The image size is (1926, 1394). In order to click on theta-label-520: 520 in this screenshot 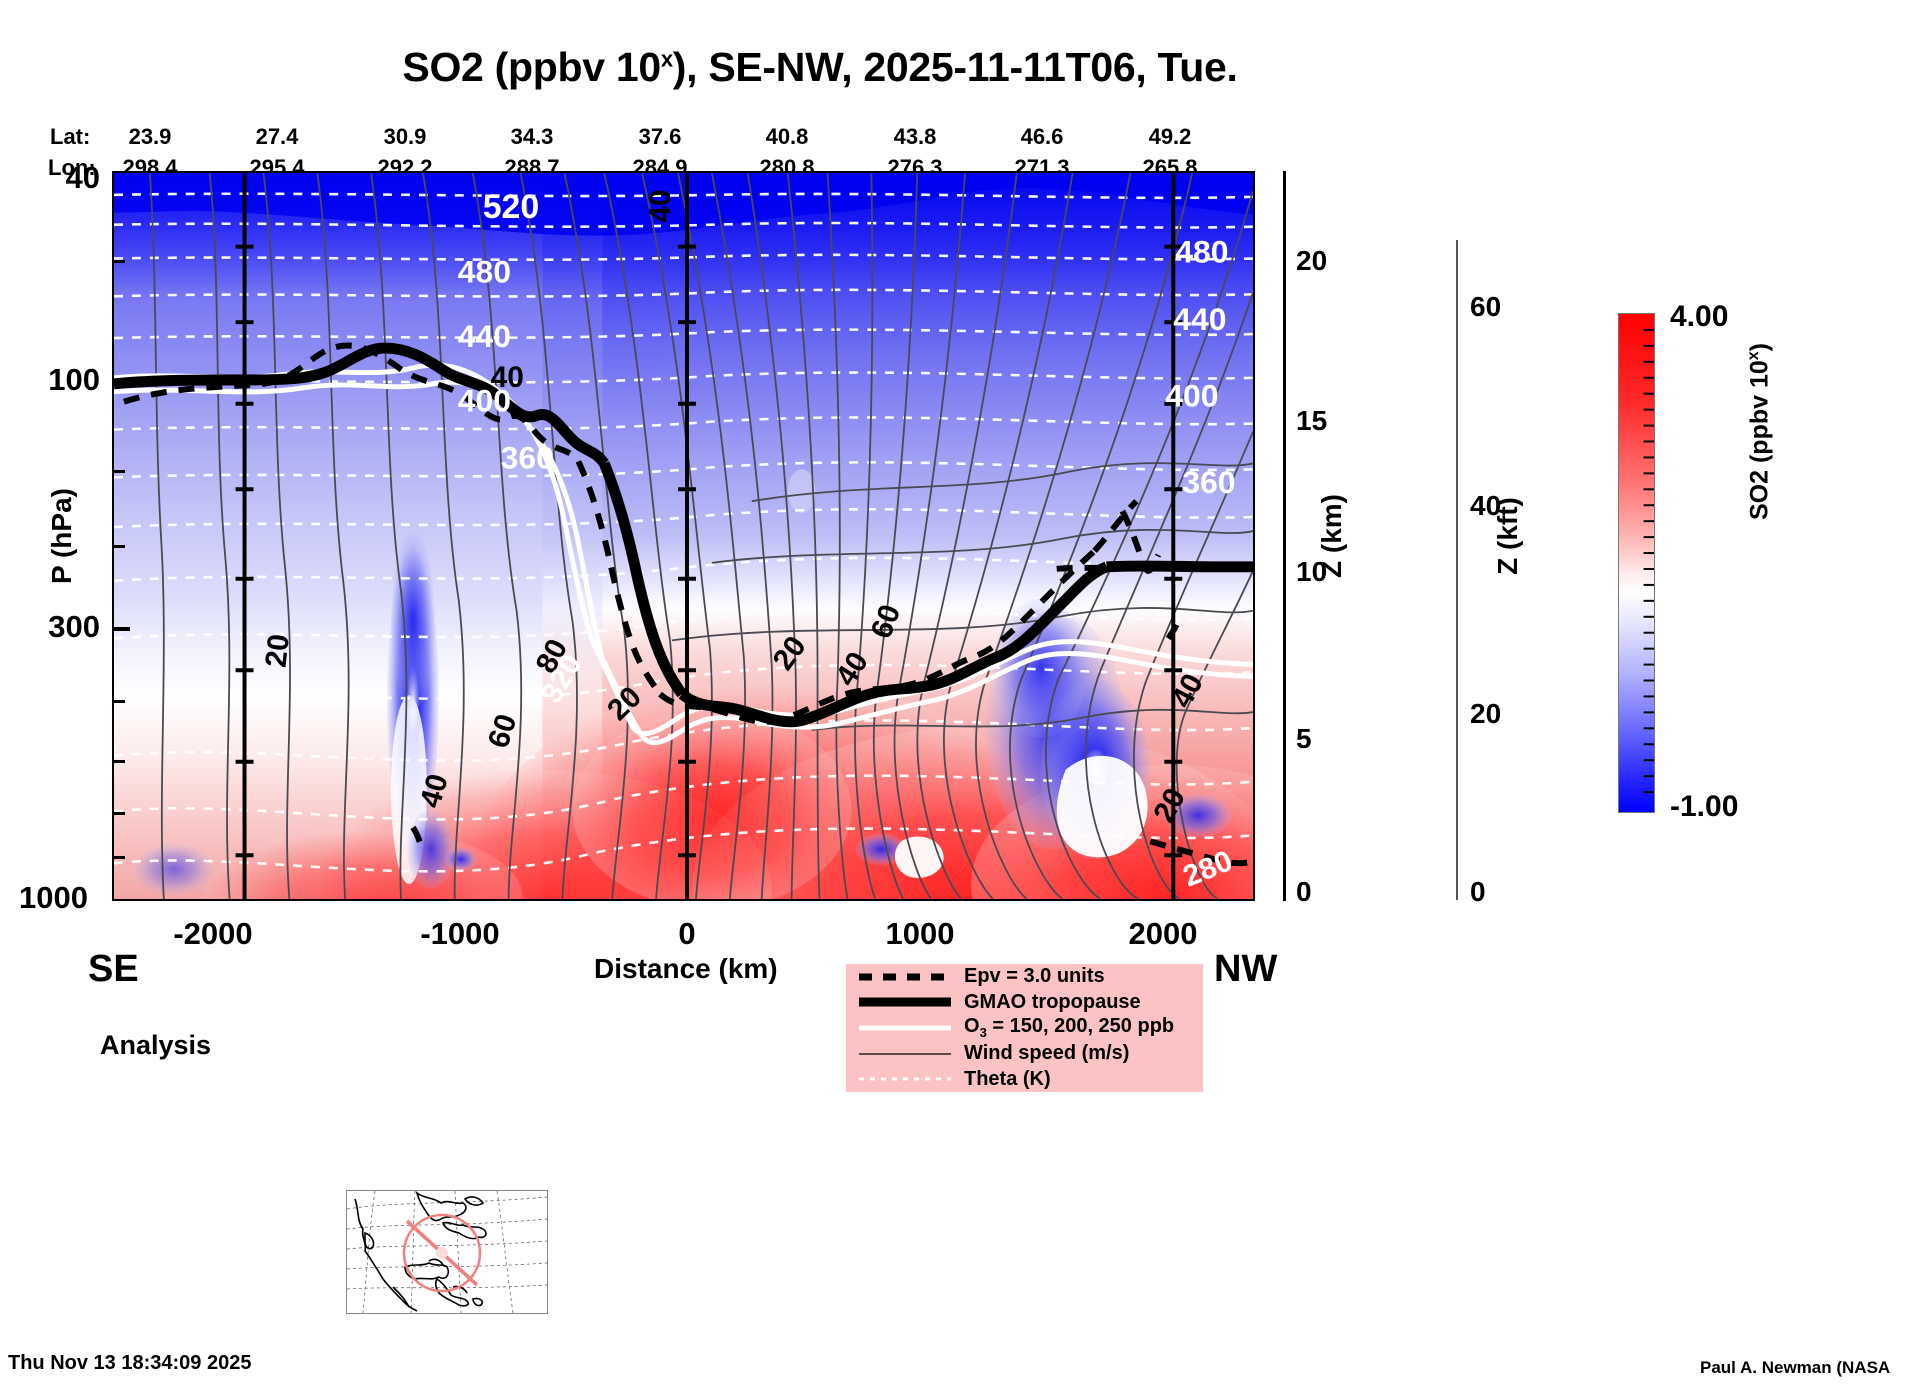, I will do `click(511, 207)`.